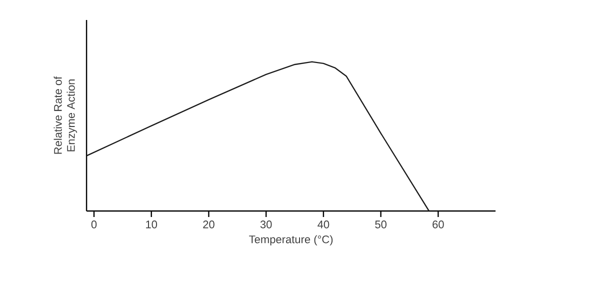 This screenshot has height=293, width=597. I want to click on y-axis-title: Relative Rate of Enzyme Action, so click(66, 115).